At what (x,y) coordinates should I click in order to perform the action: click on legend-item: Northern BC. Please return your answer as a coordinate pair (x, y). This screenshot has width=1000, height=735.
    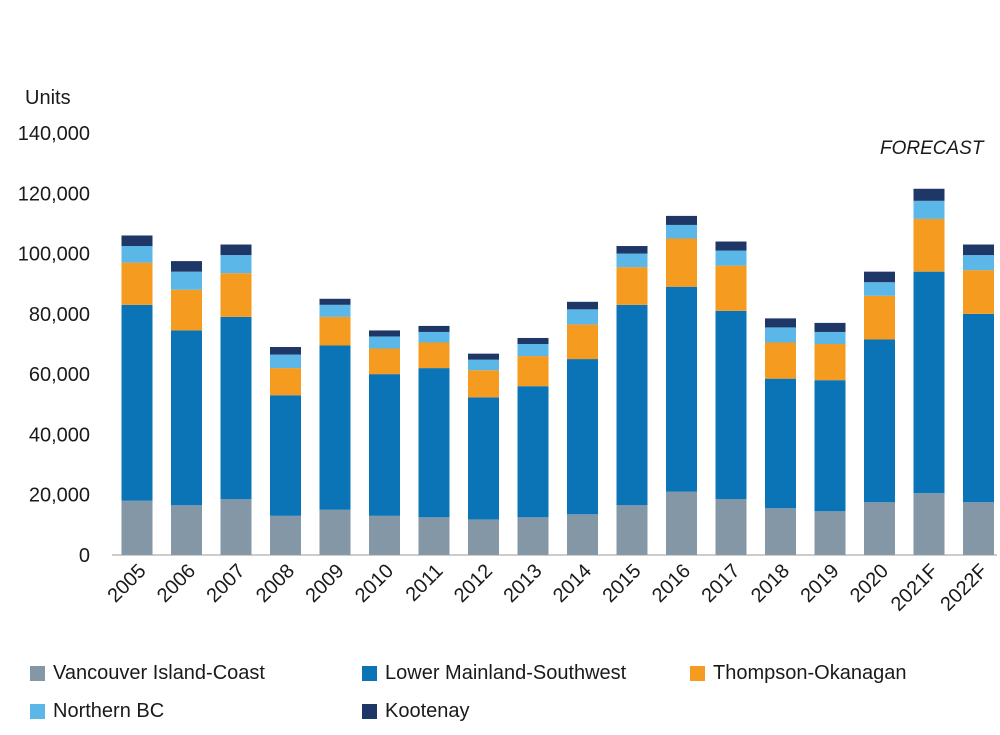
    Looking at the image, I should click on (97, 711).